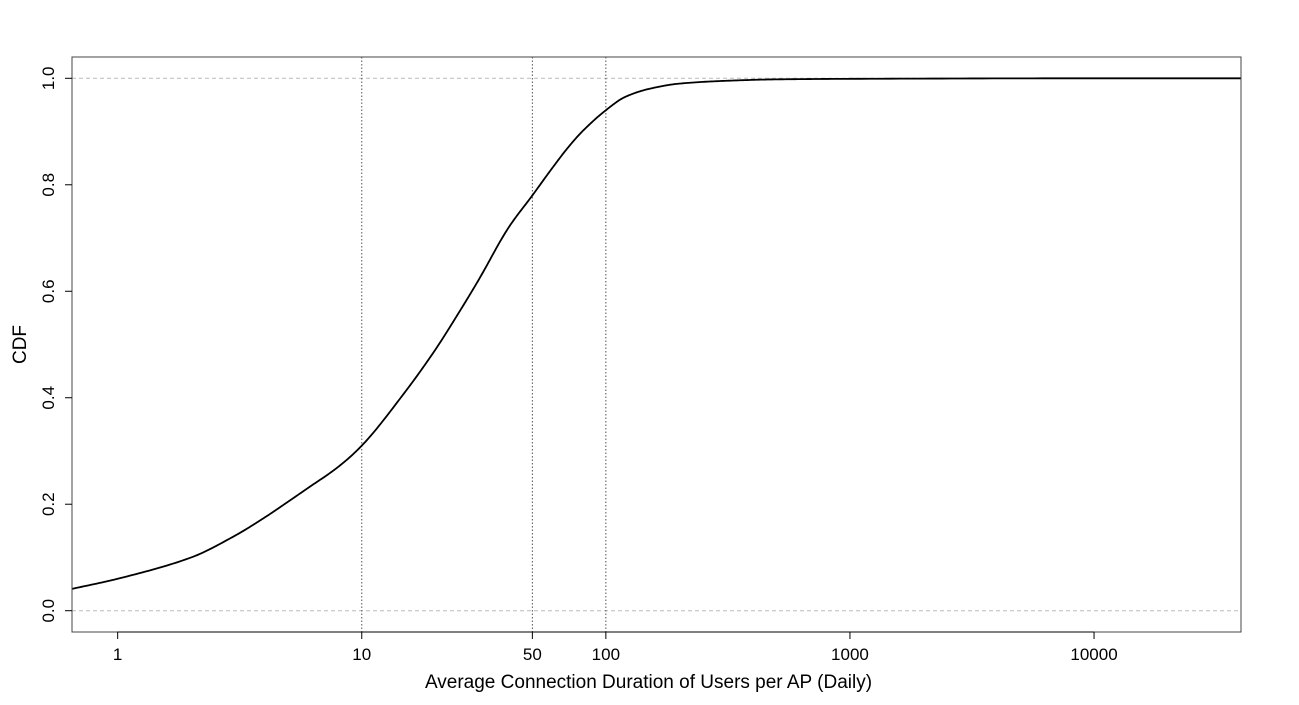 This screenshot has width=1299, height=705. What do you see at coordinates (606, 654) in the screenshot?
I see `x-tick-label-3: 100` at bounding box center [606, 654].